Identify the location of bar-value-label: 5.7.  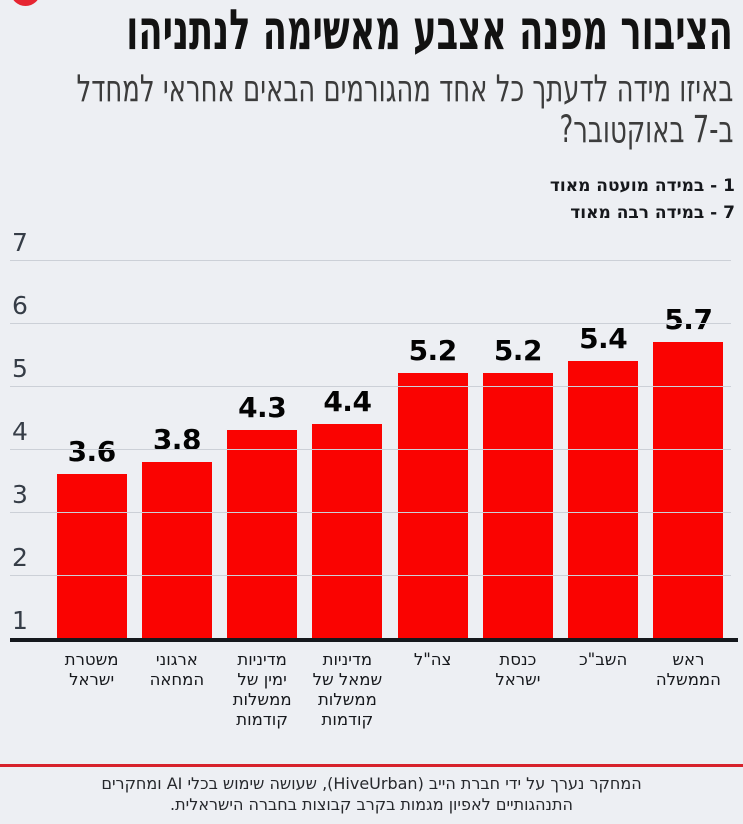
(688, 319).